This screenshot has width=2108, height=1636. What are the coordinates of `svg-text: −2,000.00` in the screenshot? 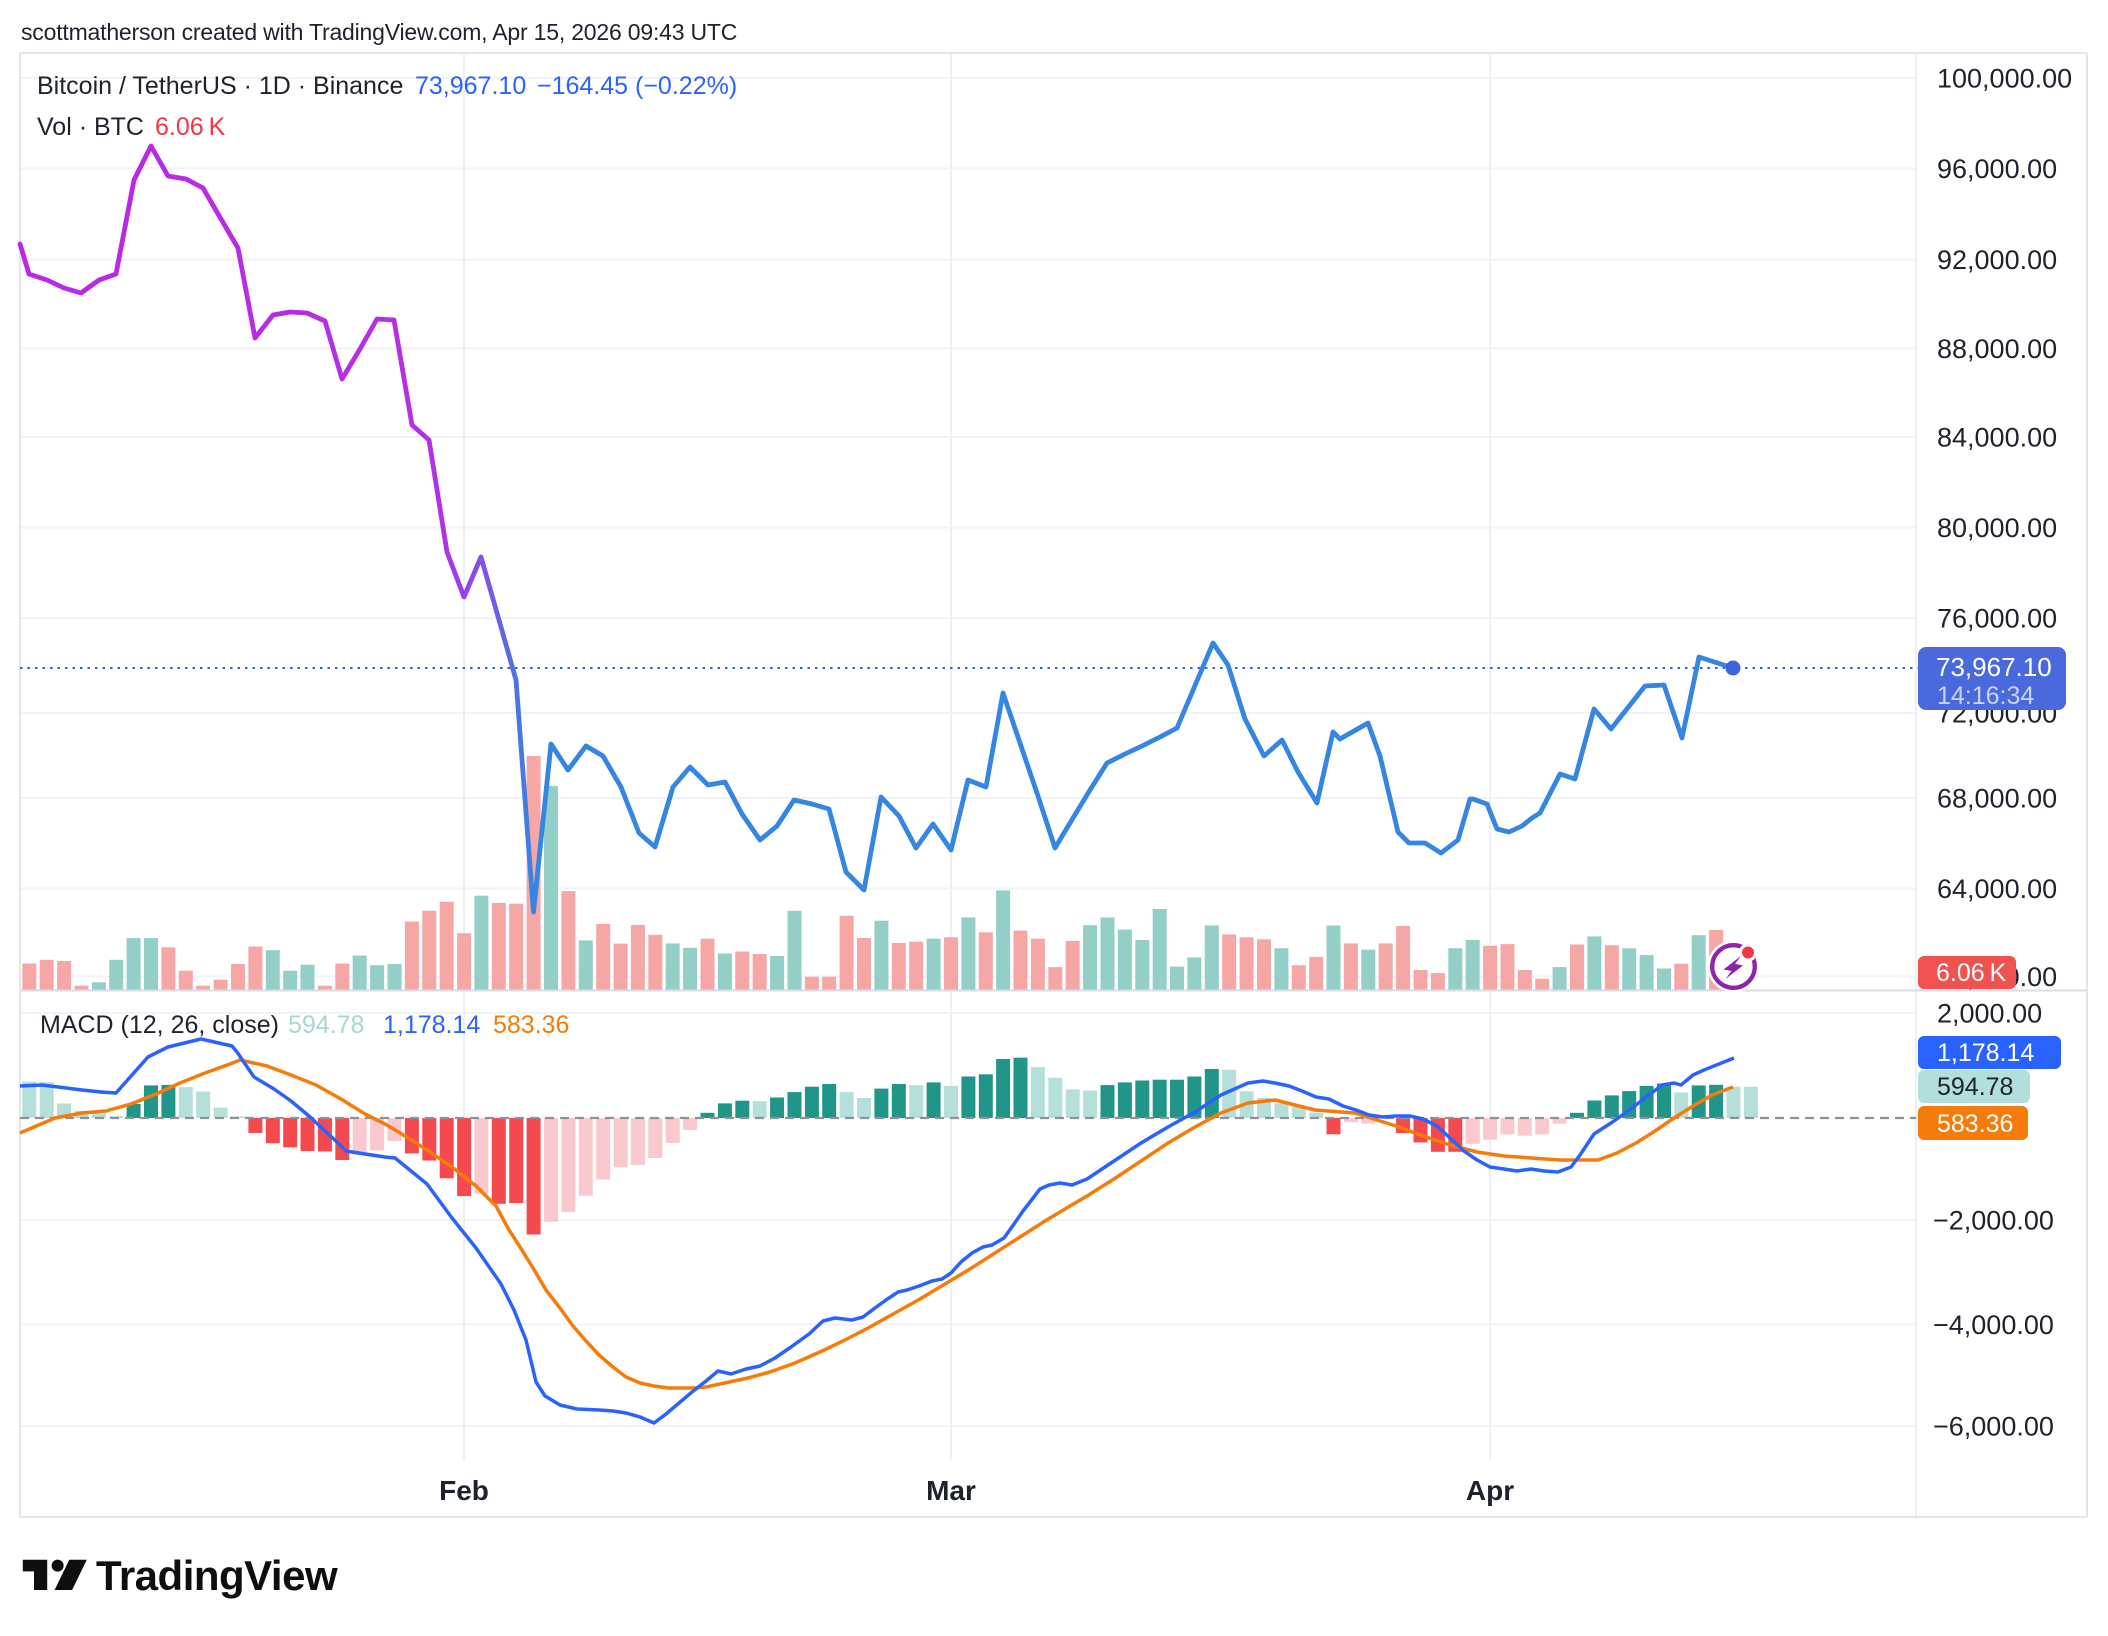 It's located at (1993, 1221).